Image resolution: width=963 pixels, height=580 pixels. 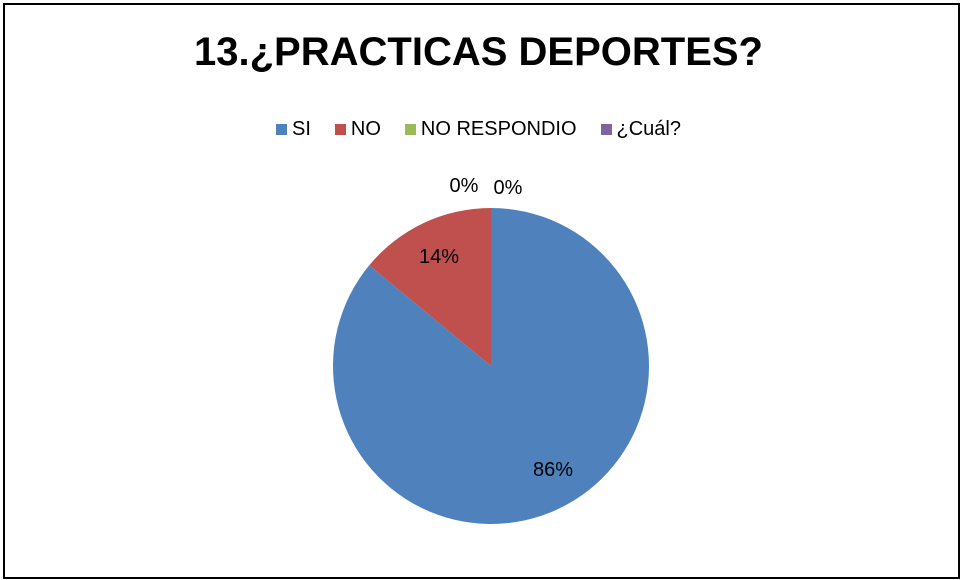 What do you see at coordinates (464, 186) in the screenshot?
I see `data-label-no-respondio: 0%` at bounding box center [464, 186].